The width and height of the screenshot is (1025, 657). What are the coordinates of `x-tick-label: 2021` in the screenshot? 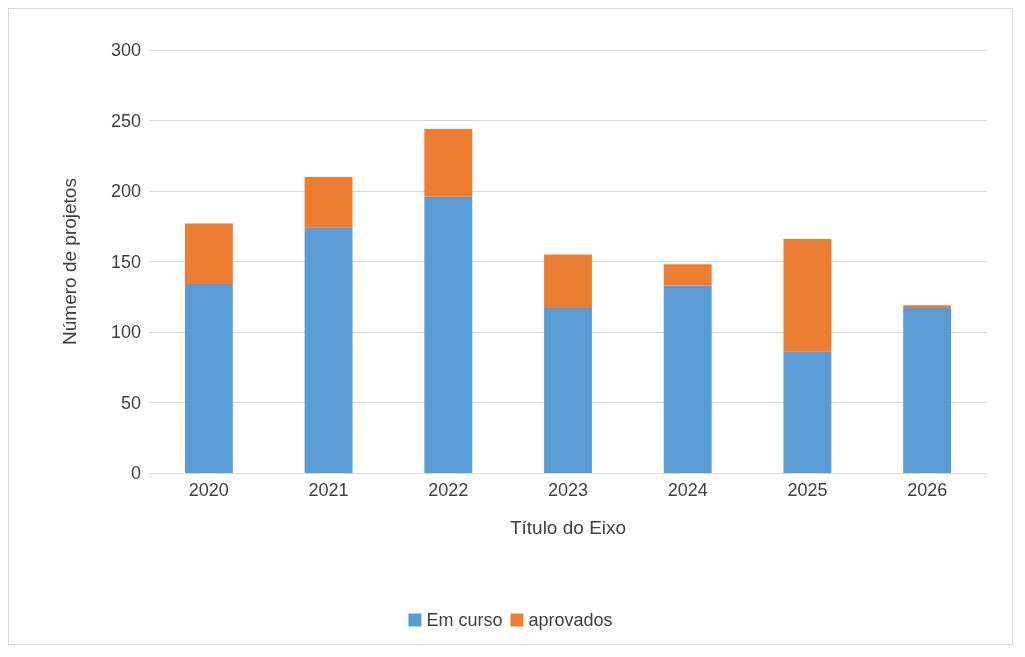 It's located at (328, 490).